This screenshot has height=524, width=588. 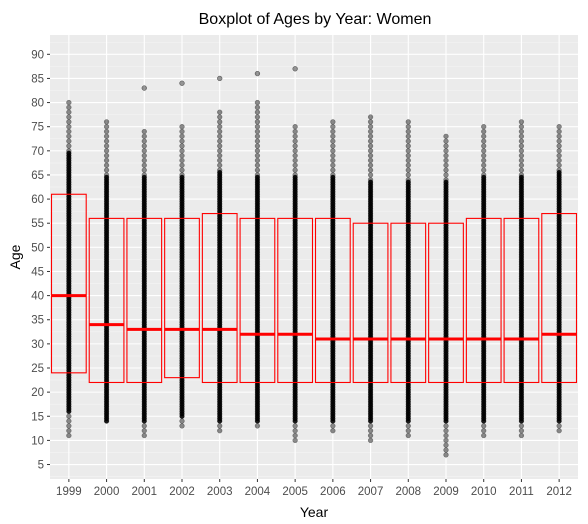 I want to click on x-tick-label: 2002, so click(x=182, y=492).